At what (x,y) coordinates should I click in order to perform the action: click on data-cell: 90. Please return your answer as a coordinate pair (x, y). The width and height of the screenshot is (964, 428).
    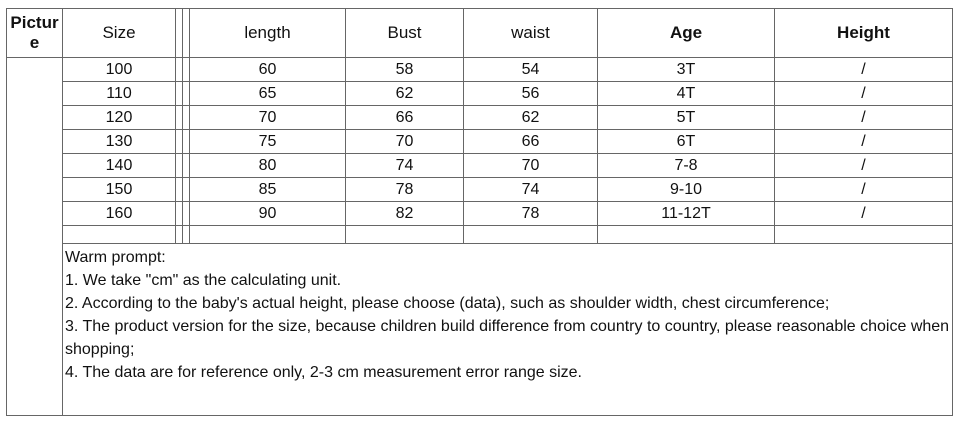
    Looking at the image, I should click on (267, 213).